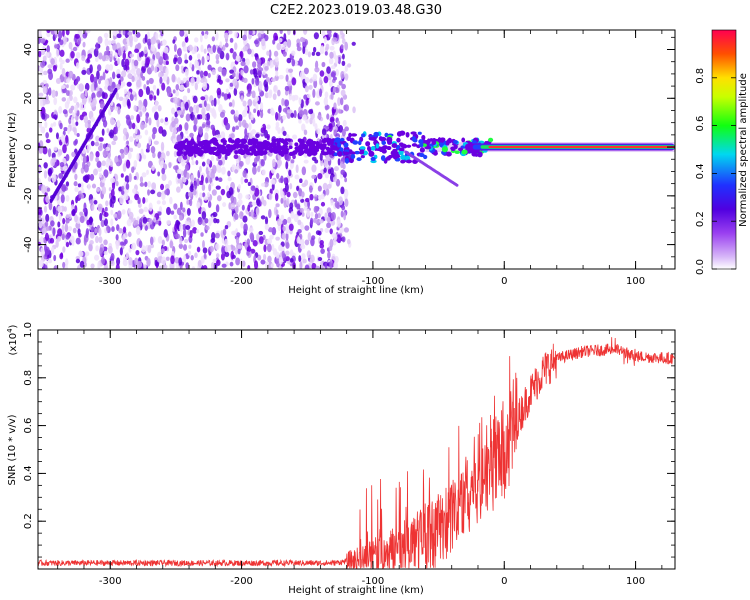  What do you see at coordinates (635, 281) in the screenshot?
I see `spectrogram-x-tick-label: 100` at bounding box center [635, 281].